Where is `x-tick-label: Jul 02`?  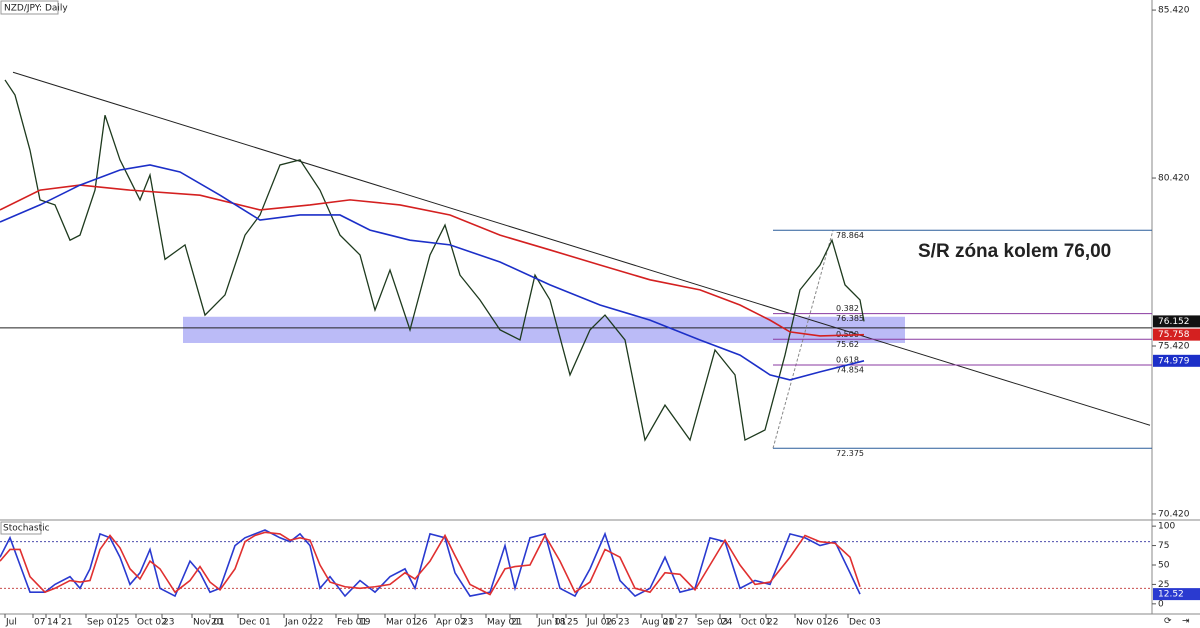
x-tick-label: Jul 02 is located at coordinates (599, 623).